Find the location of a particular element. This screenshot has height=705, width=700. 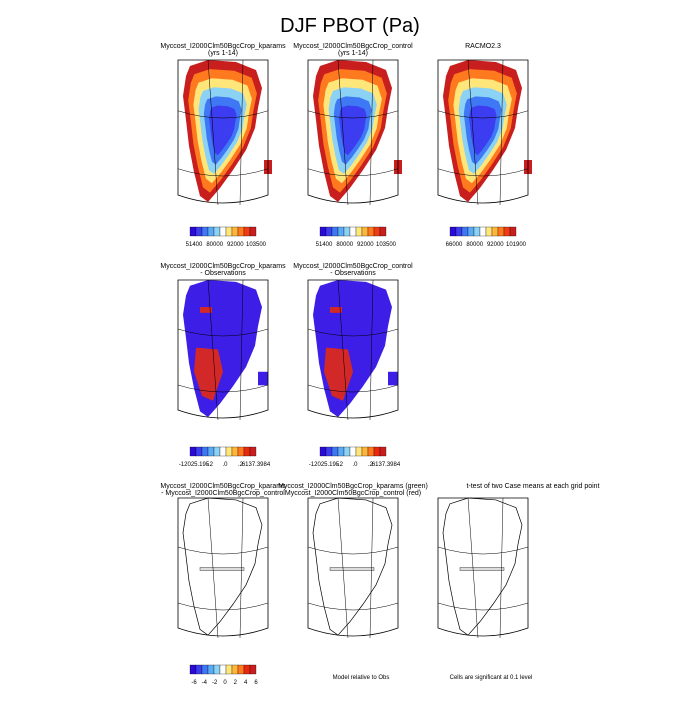

colorbar-label: -6 is located at coordinates (194, 683).